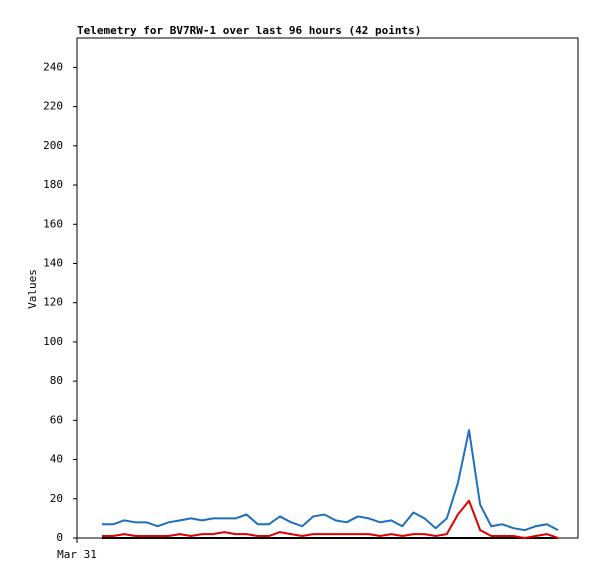 This screenshot has height=579, width=597. Describe the element at coordinates (53, 184) in the screenshot. I see `y-tick-label: 180` at that location.